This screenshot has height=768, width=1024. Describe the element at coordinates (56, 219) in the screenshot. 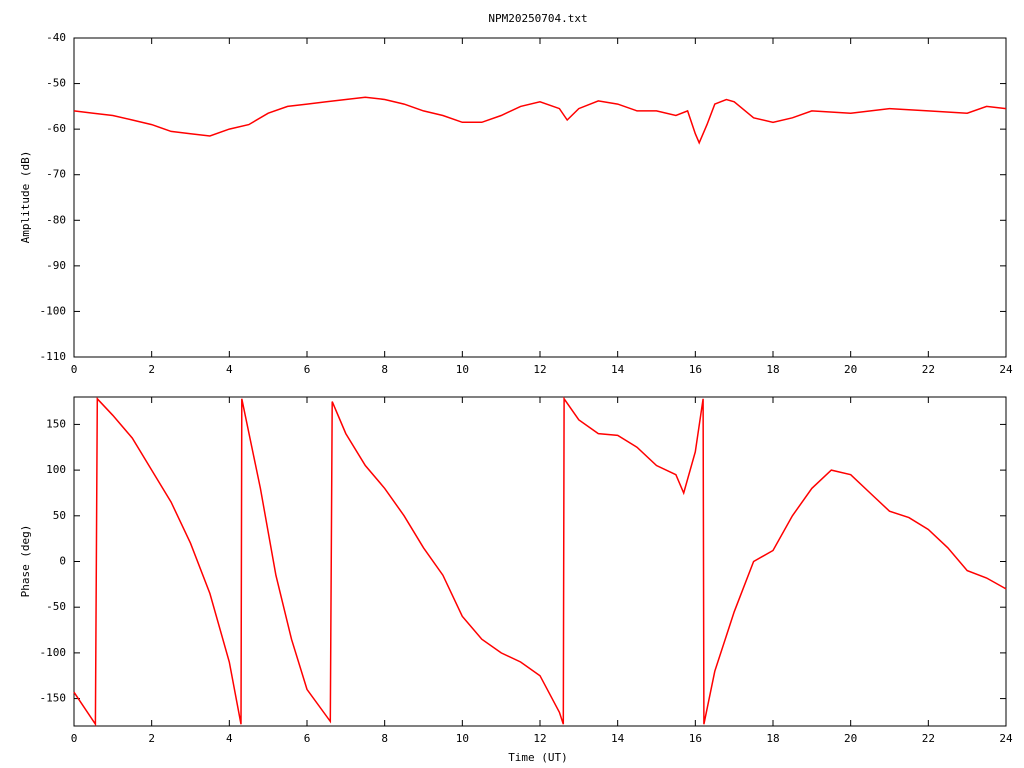

I see `y-tick-label: -80` at that location.